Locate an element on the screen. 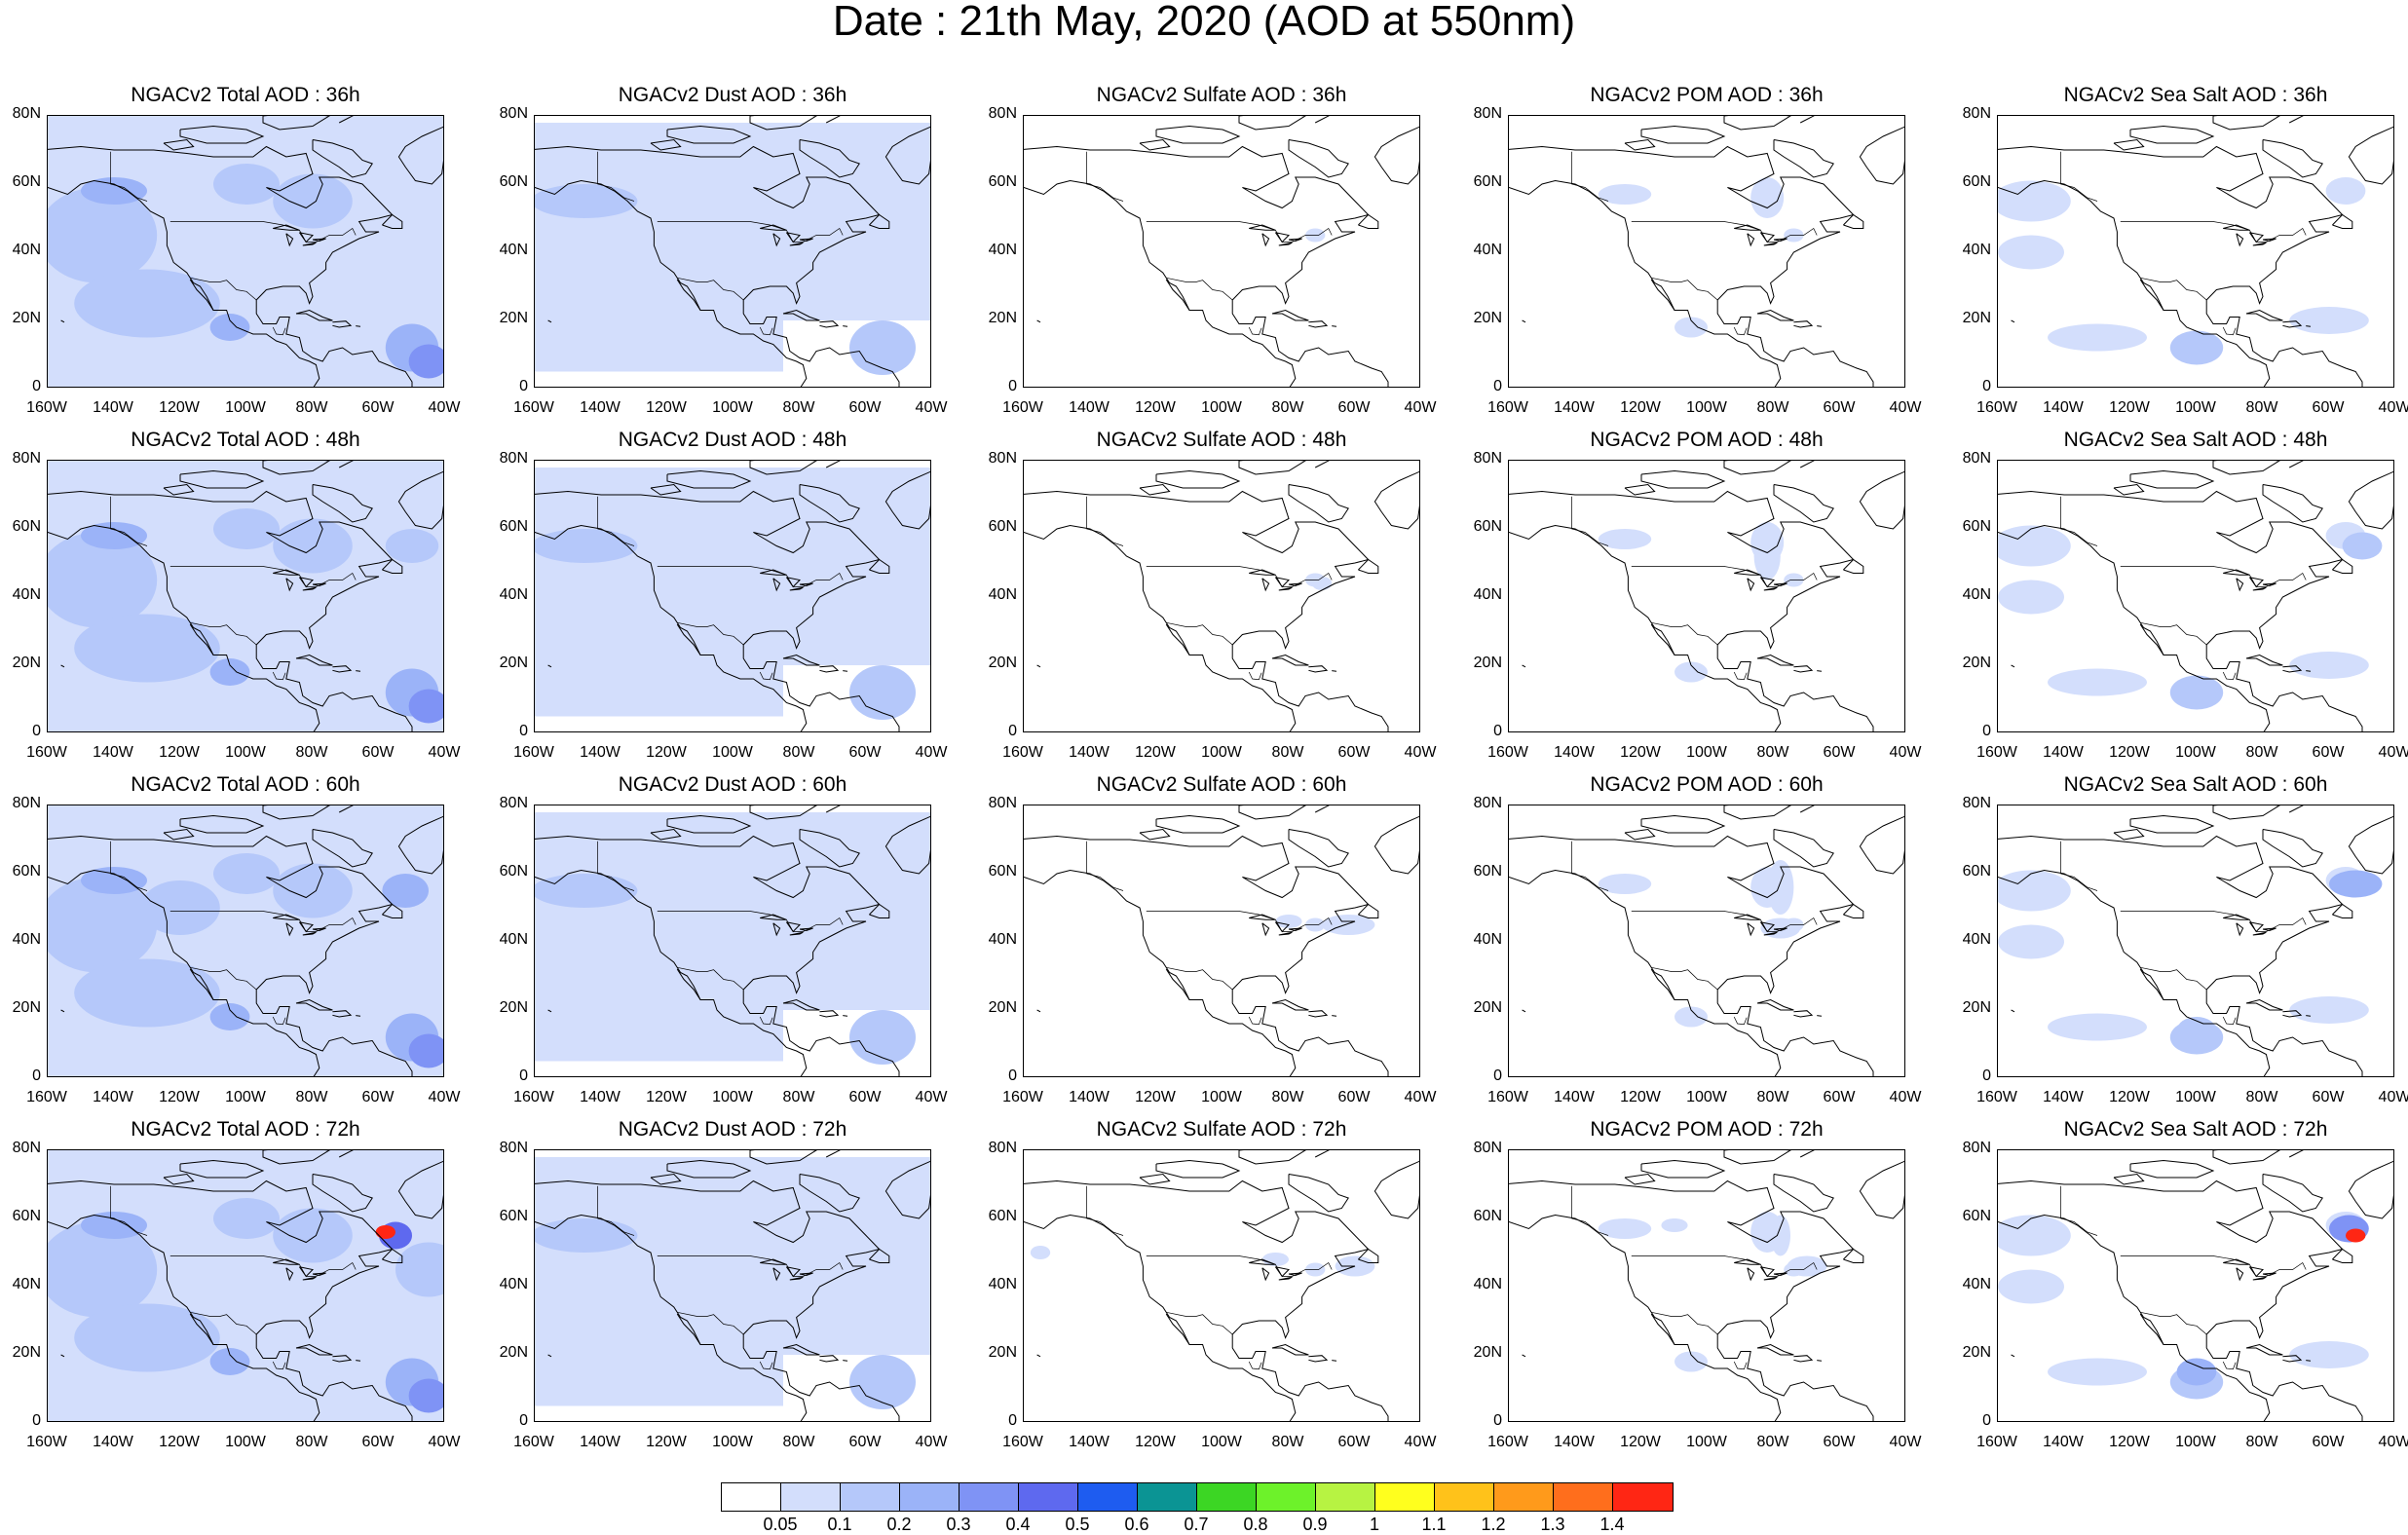 Image resolution: width=2408 pixels, height=1535 pixels. aod-map-dust-72h is located at coordinates (732, 1285).